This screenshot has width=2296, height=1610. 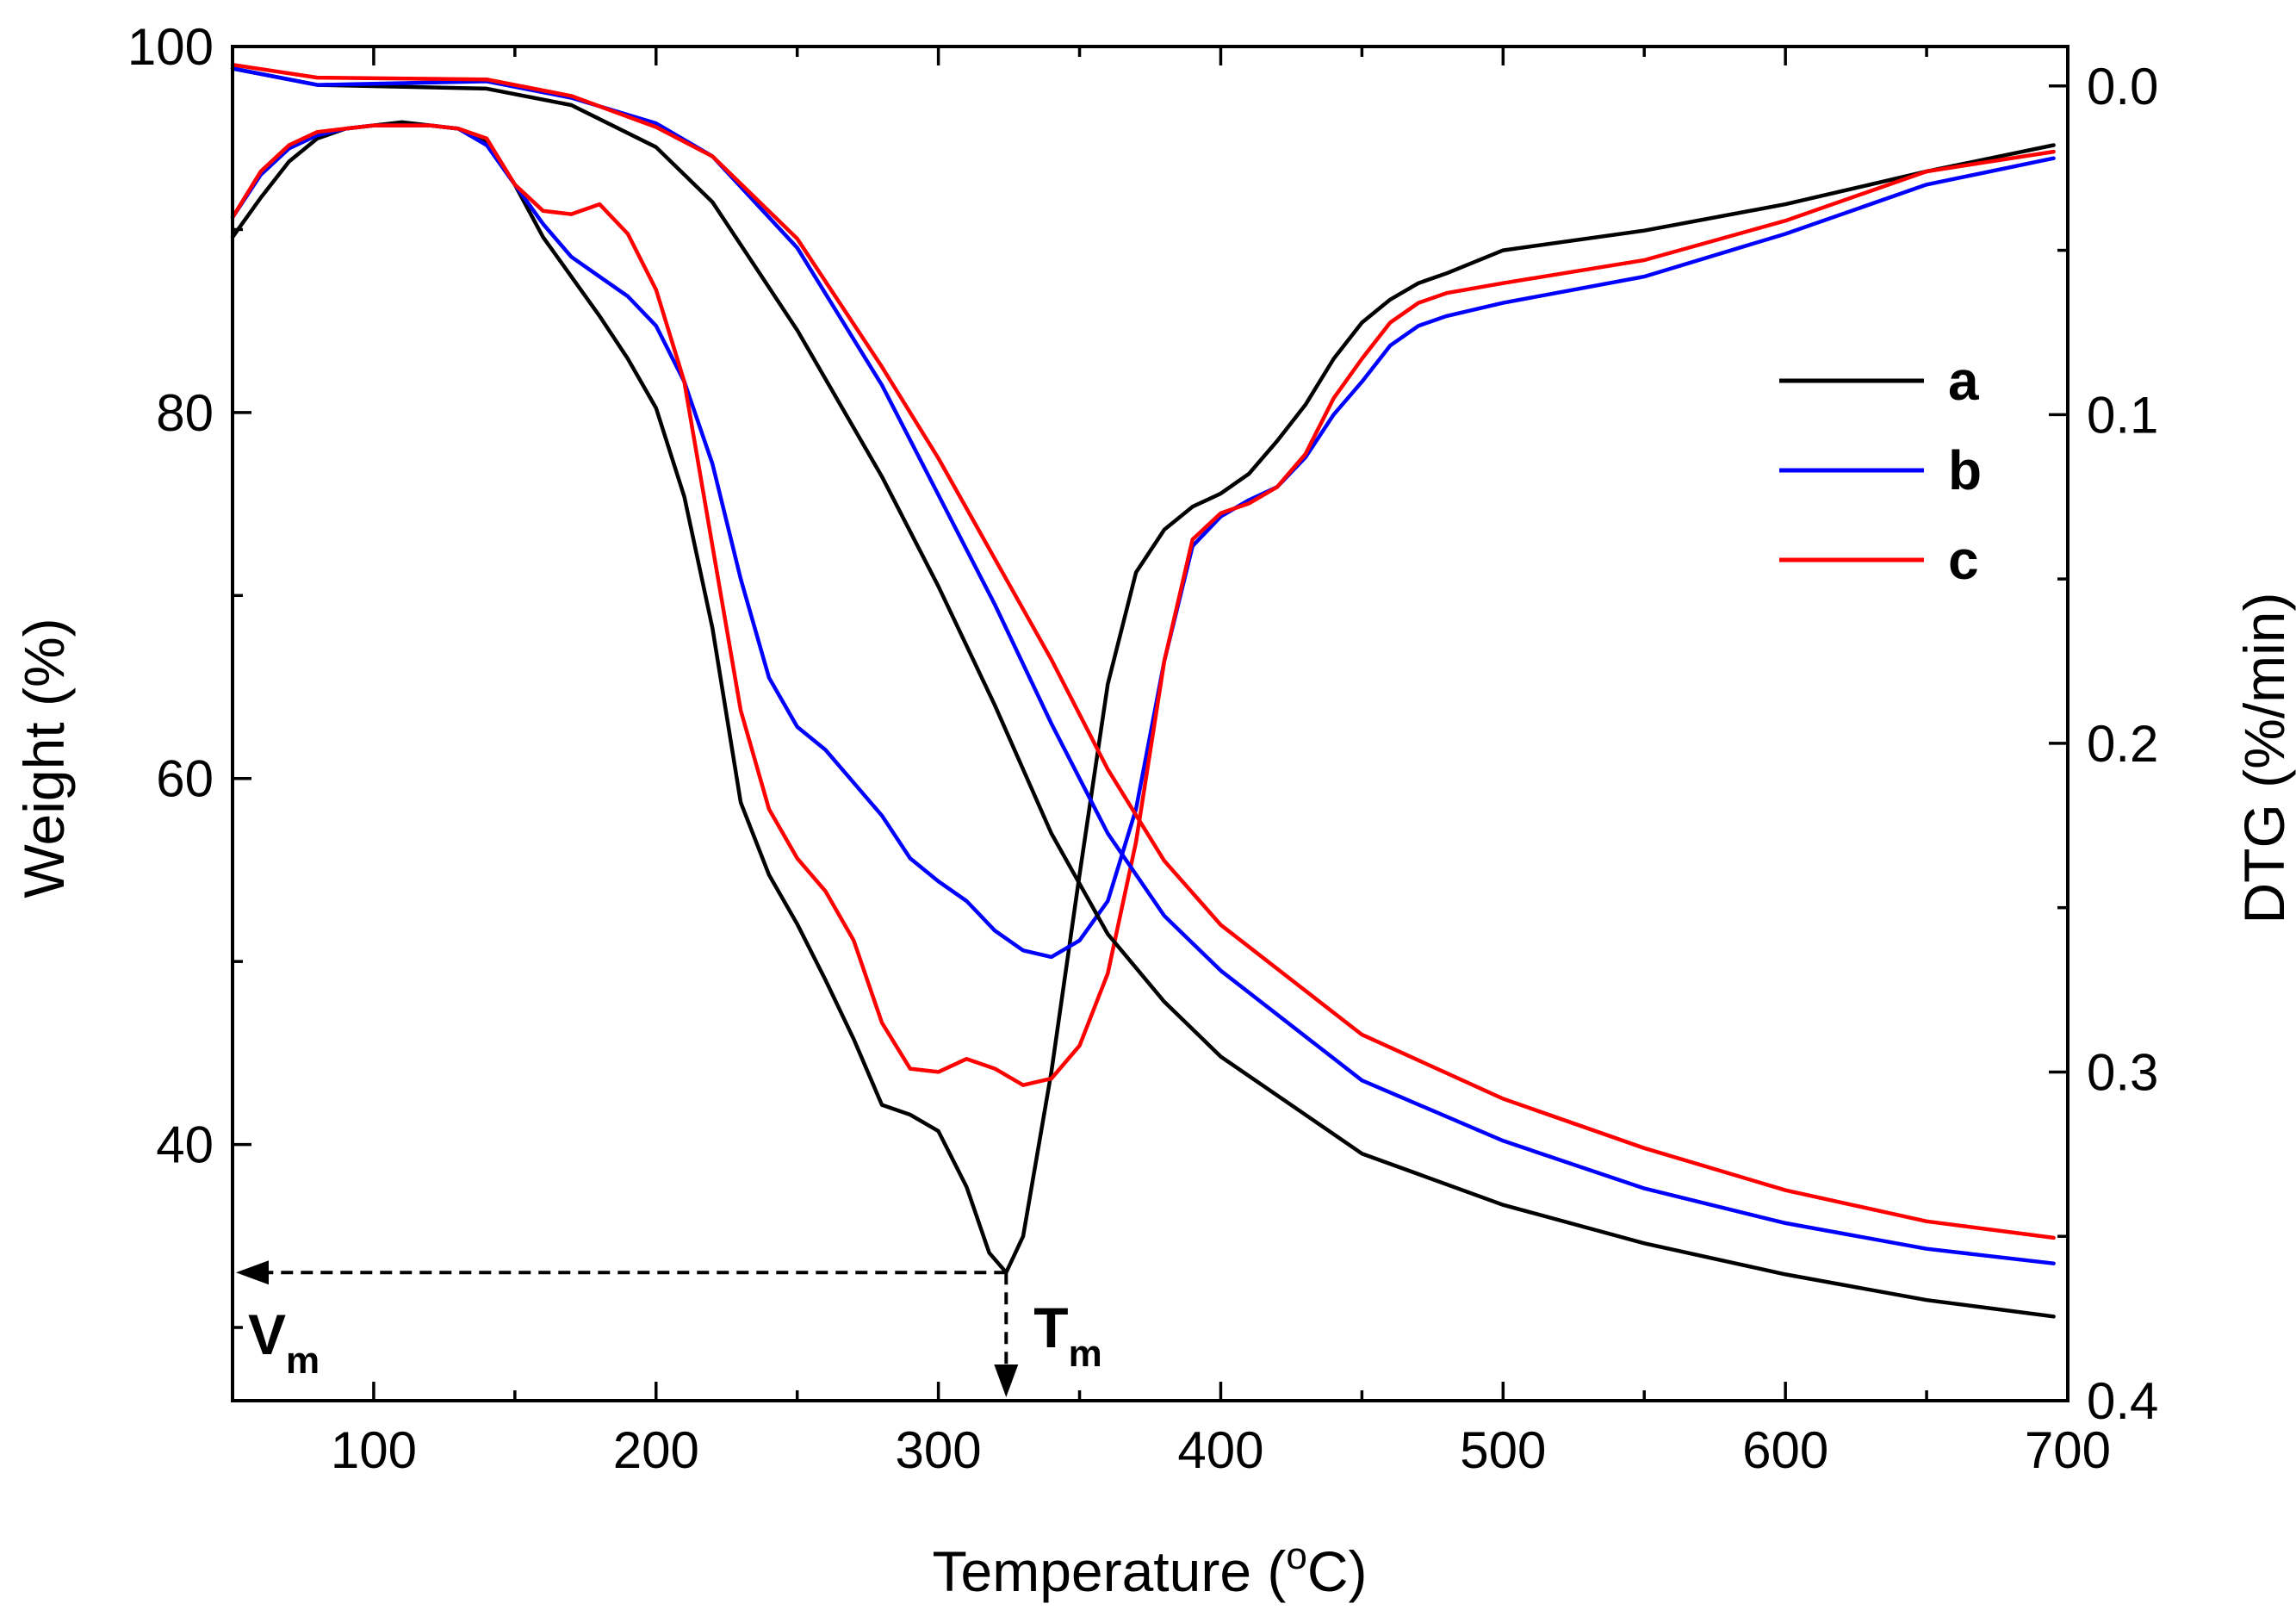 What do you see at coordinates (2068, 1450) in the screenshot?
I see `x-tick-label: 700` at bounding box center [2068, 1450].